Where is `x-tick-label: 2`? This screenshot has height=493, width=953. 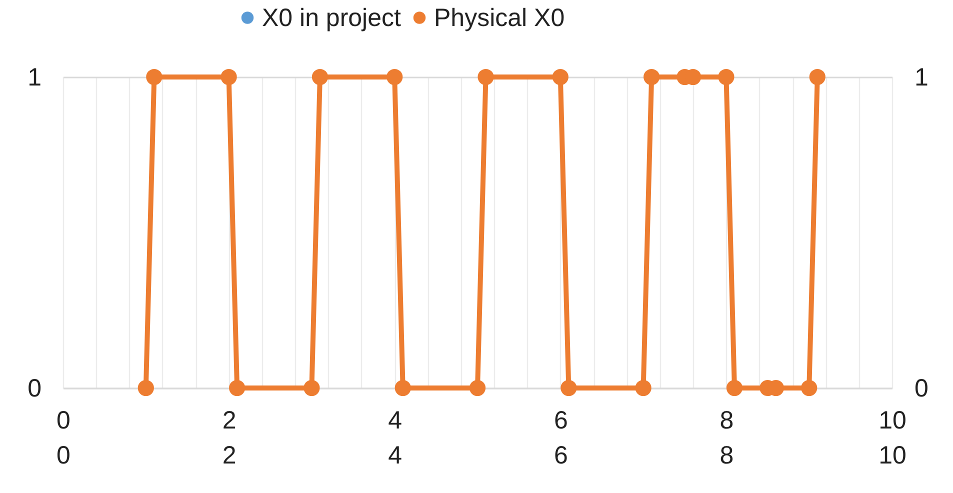 x-tick-label: 2 is located at coordinates (229, 420).